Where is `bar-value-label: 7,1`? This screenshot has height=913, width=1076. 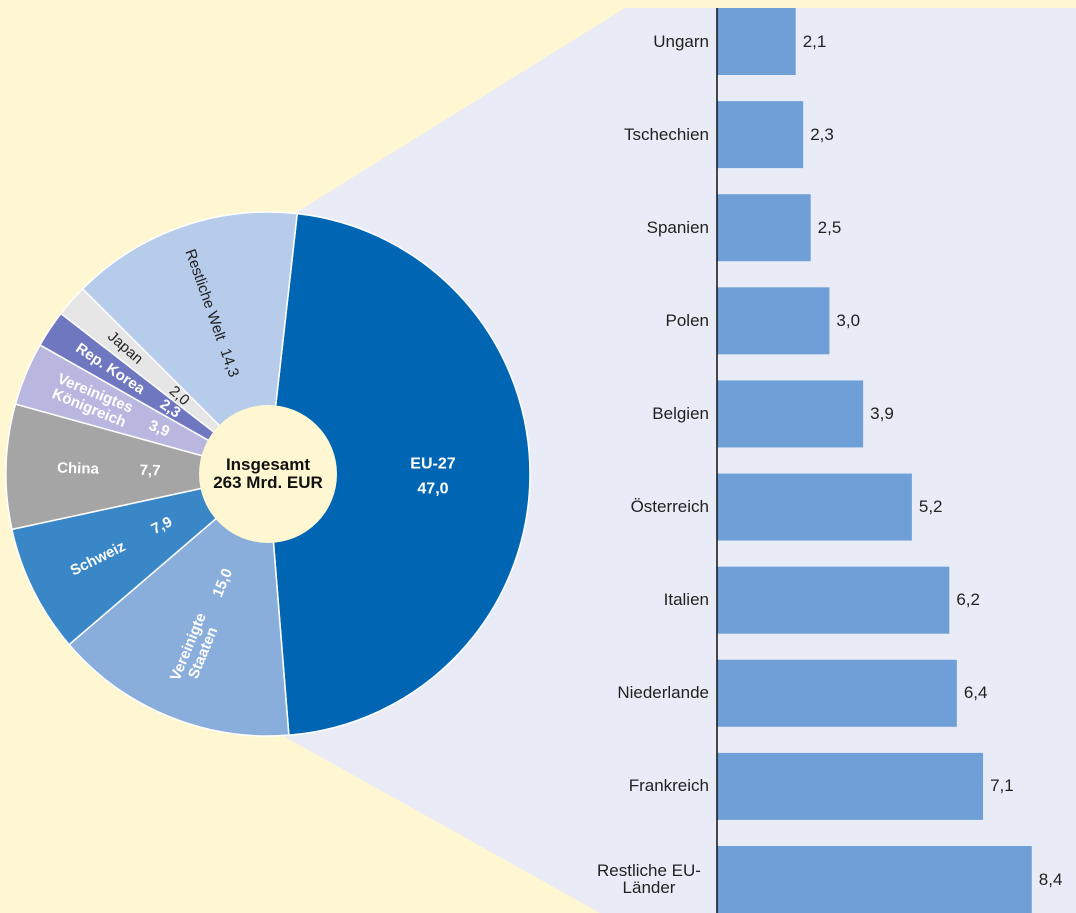 bar-value-label: 7,1 is located at coordinates (1002, 786).